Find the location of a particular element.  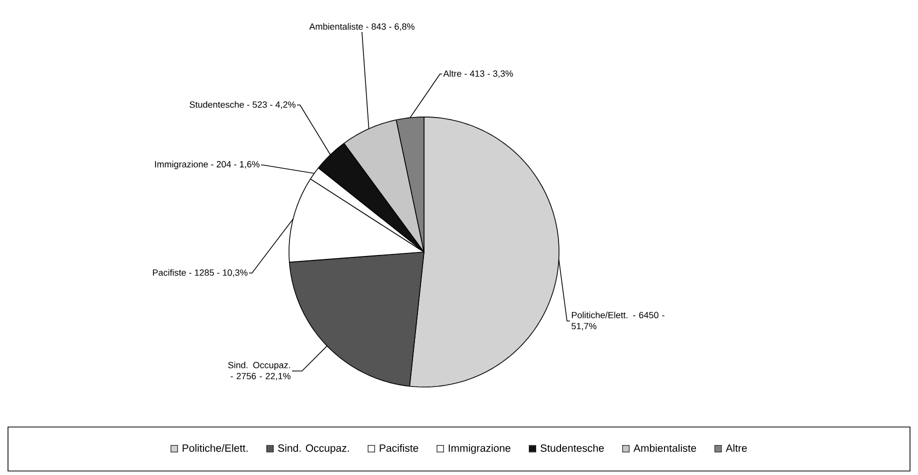

text: Politiche/Elett. - 6450 - 51,7% is located at coordinates (618, 321).